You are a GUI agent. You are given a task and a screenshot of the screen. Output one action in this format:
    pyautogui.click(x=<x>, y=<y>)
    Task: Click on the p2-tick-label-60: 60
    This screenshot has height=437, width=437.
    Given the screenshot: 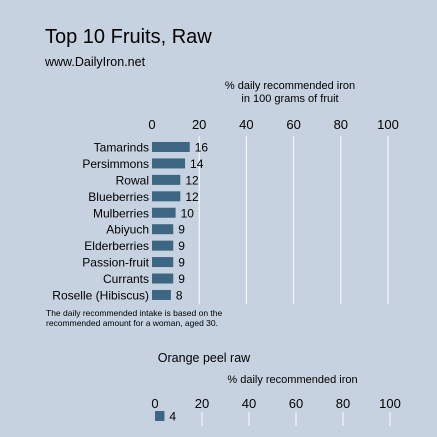 What is the action you would take?
    pyautogui.click(x=296, y=403)
    